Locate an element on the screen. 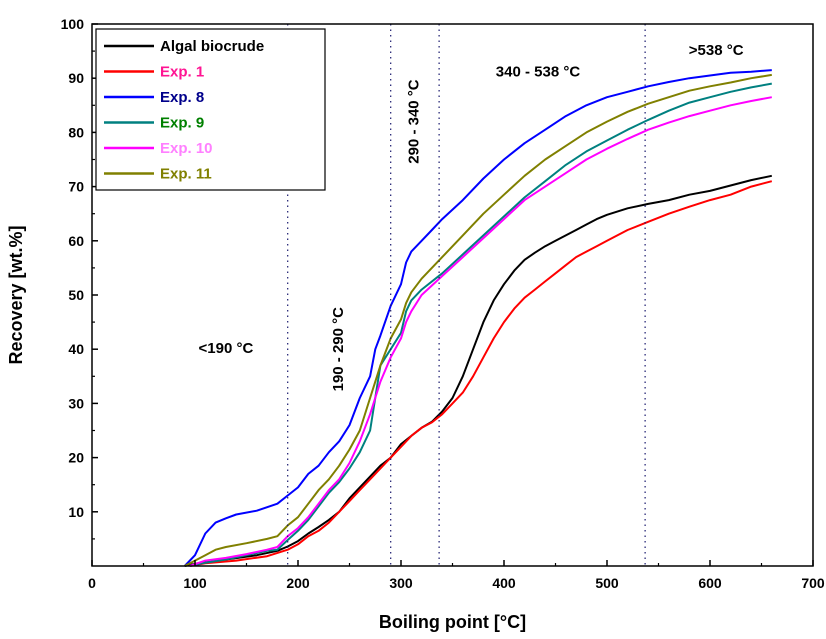 This screenshot has width=826, height=639. x-tick-label: 600 is located at coordinates (710, 583).